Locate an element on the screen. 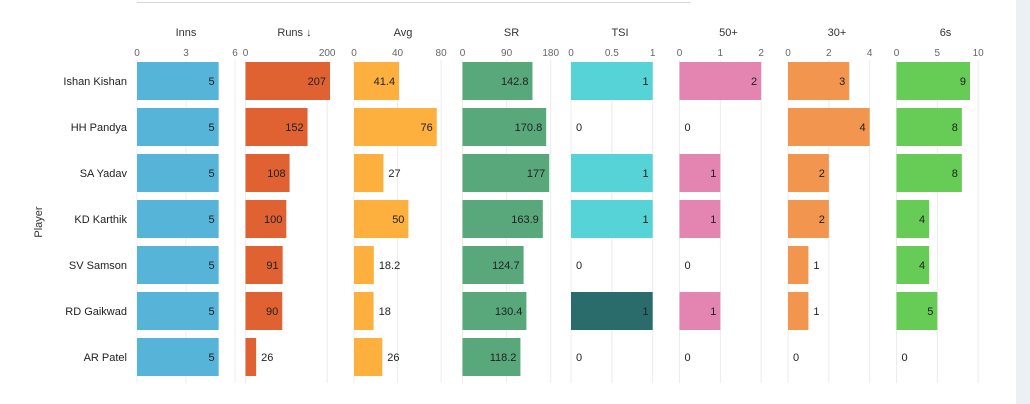  bar-sr-ar-patel is located at coordinates (491, 357).